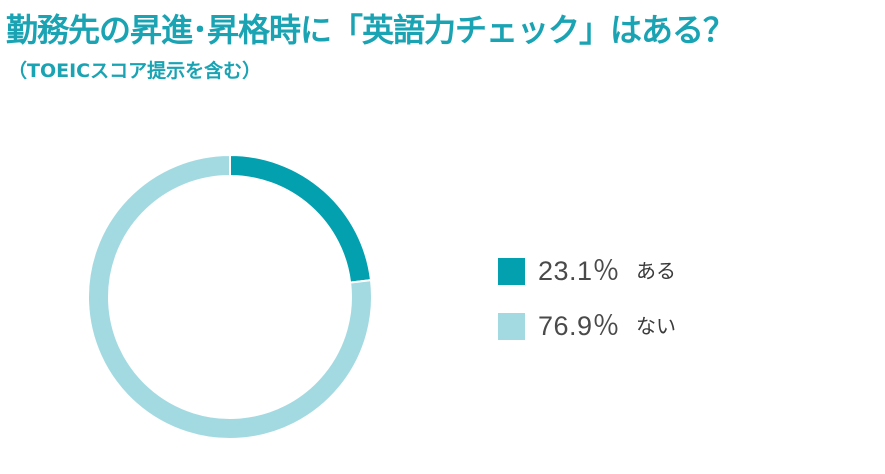 The width and height of the screenshot is (885, 474). Describe the element at coordinates (579, 326) in the screenshot. I see `legend-value-nai: 76.9％` at that location.